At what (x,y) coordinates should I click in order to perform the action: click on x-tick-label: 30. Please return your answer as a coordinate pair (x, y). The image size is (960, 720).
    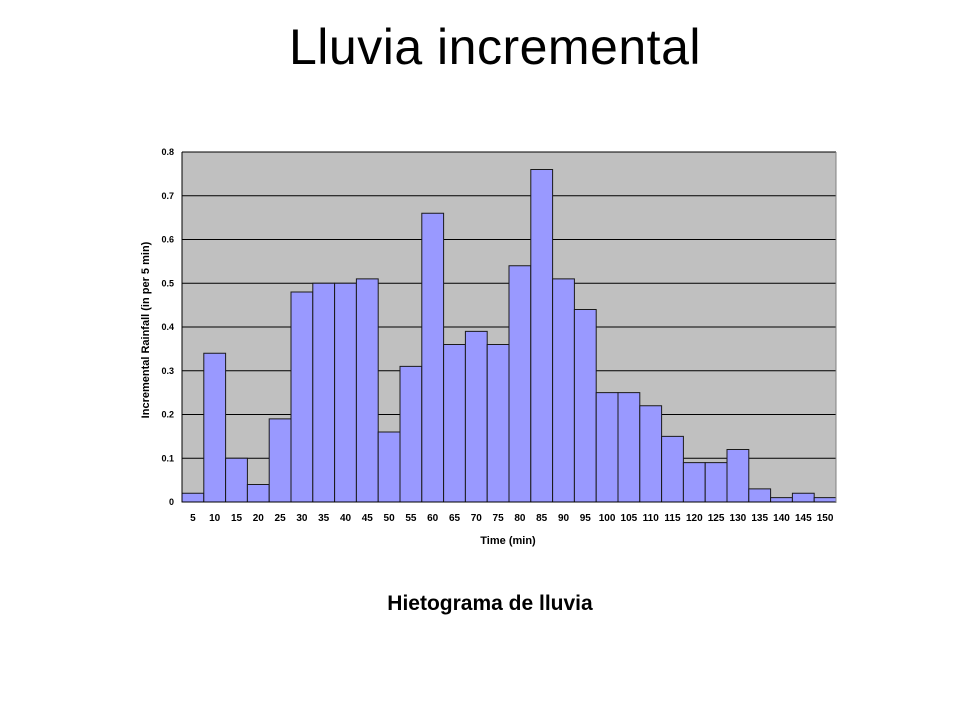
    Looking at the image, I should click on (302, 518).